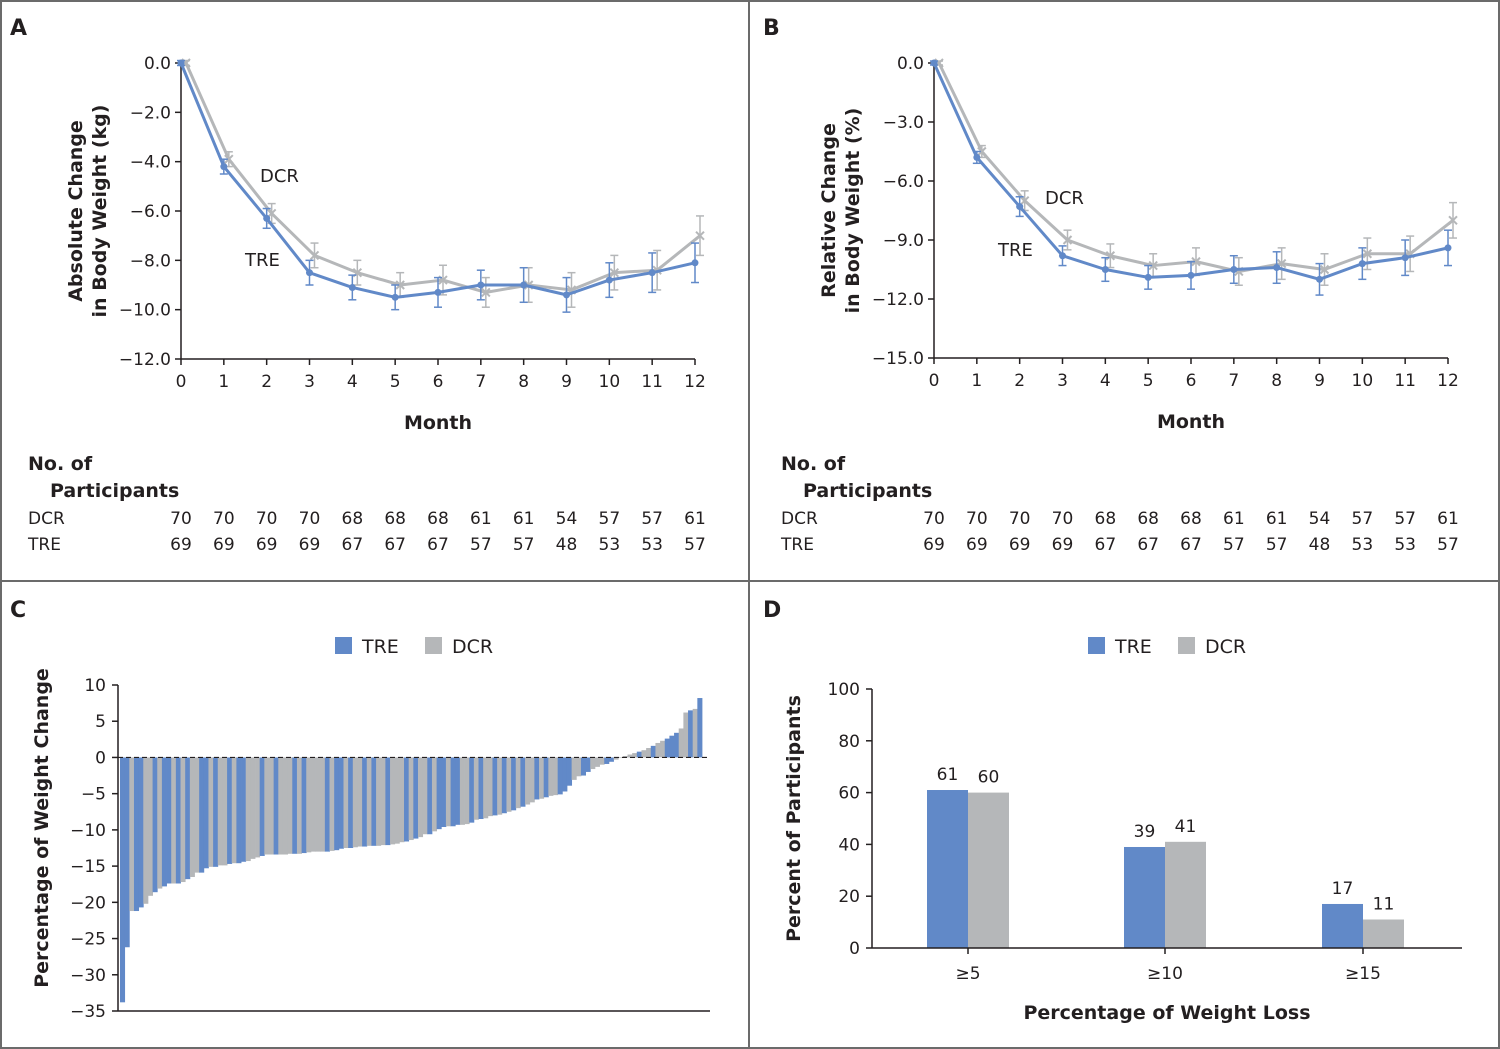 The image size is (1500, 1049). Describe the element at coordinates (867, 491) in the screenshot. I see `participants-header-line-2: Participants` at that location.